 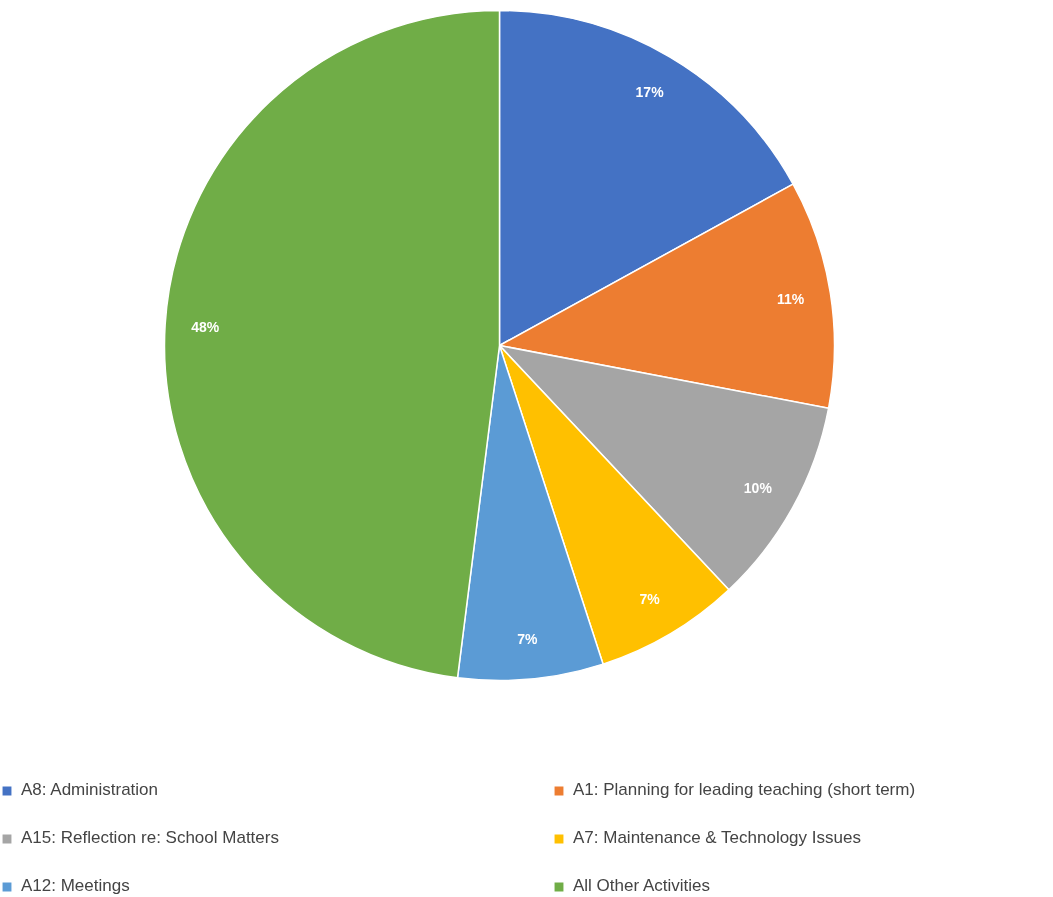 What do you see at coordinates (90, 790) in the screenshot?
I see `legend-label: A8: Administration` at bounding box center [90, 790].